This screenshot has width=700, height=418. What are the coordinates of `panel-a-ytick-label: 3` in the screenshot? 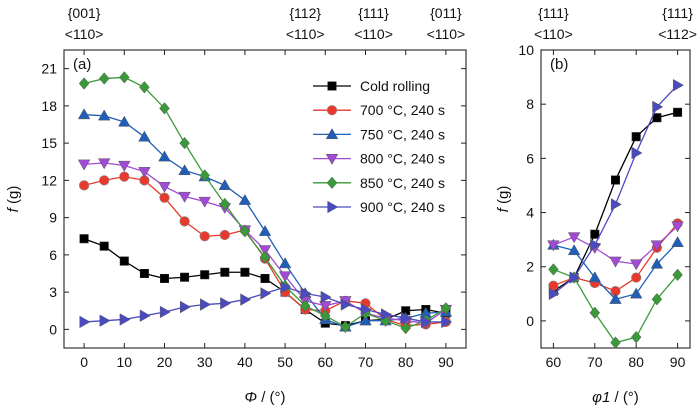 It's located at (53, 292).